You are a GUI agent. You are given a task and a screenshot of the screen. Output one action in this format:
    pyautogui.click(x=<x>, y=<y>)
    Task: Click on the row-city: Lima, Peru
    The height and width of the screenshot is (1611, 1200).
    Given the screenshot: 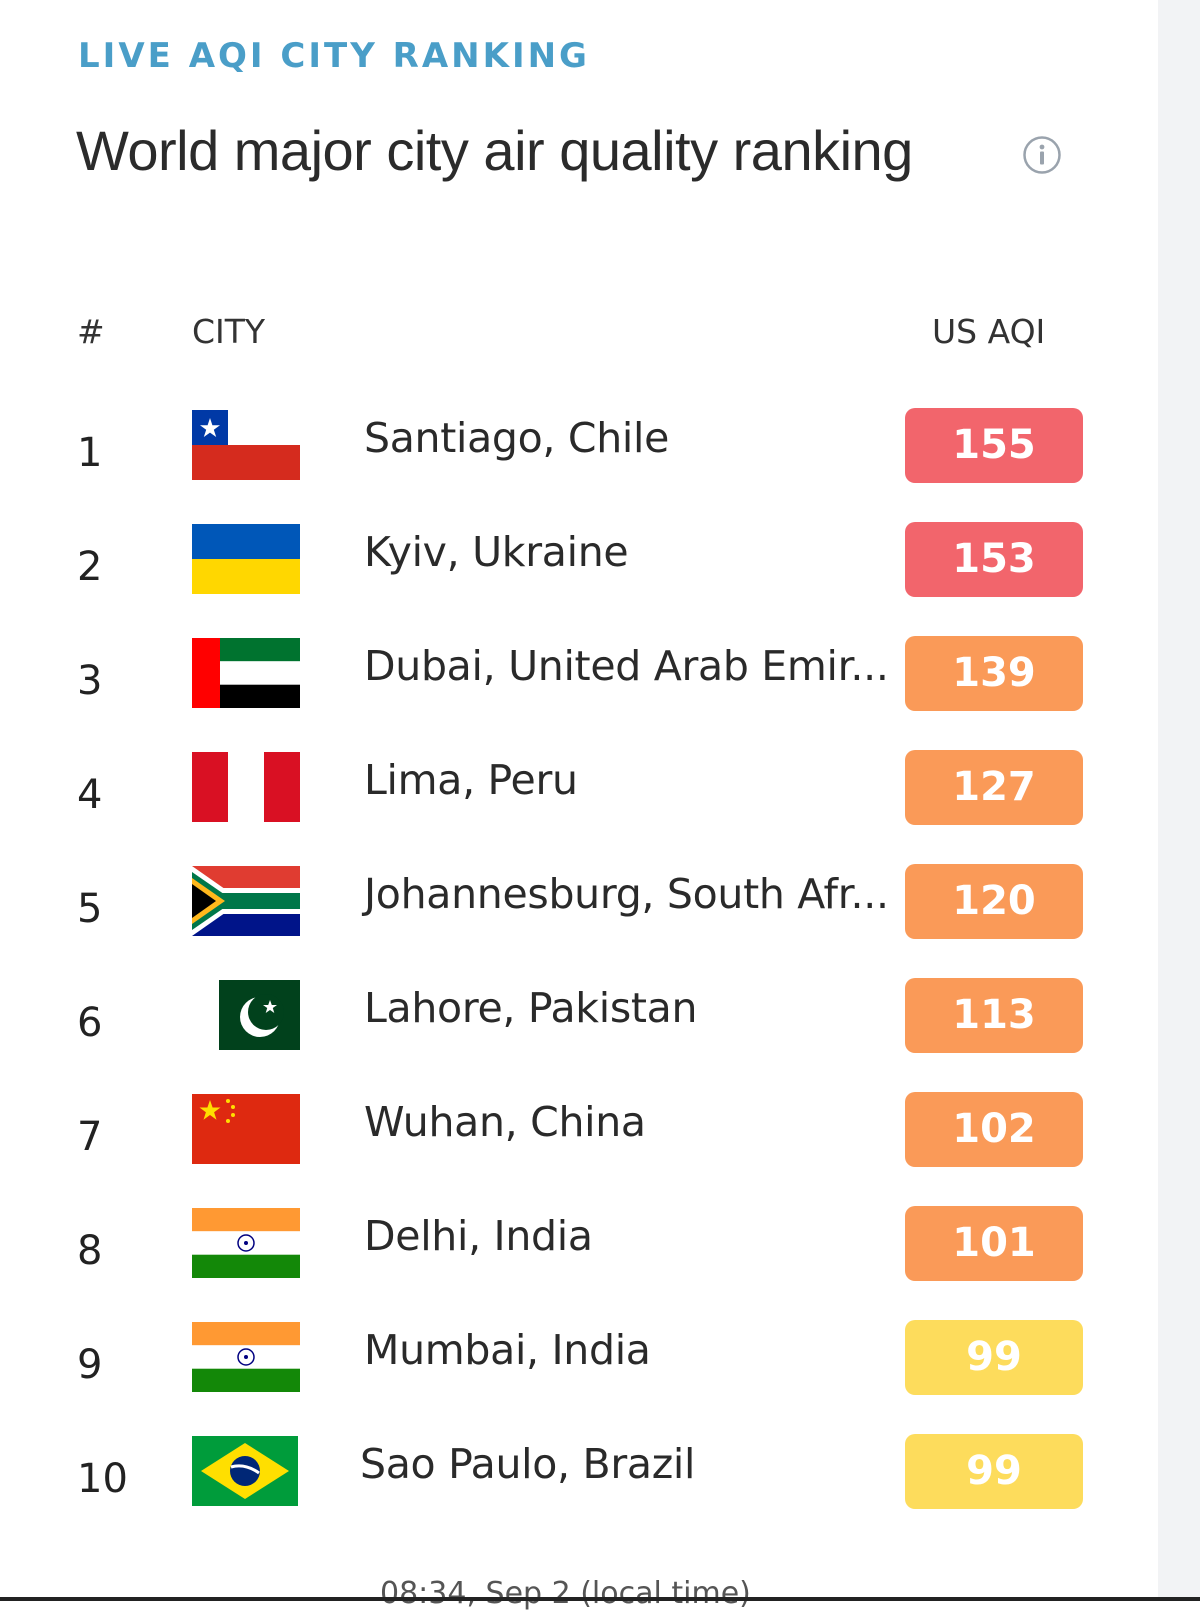 What is the action you would take?
    pyautogui.click(x=471, y=780)
    